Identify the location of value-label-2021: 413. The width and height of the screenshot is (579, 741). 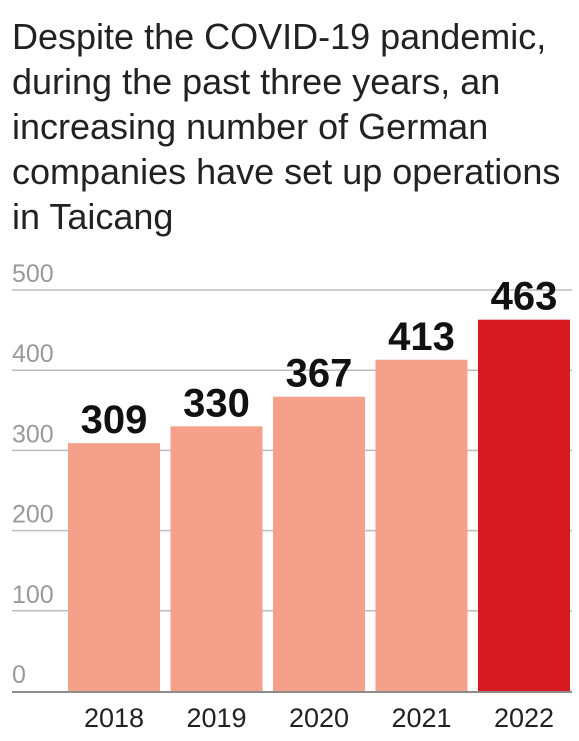
(421, 337).